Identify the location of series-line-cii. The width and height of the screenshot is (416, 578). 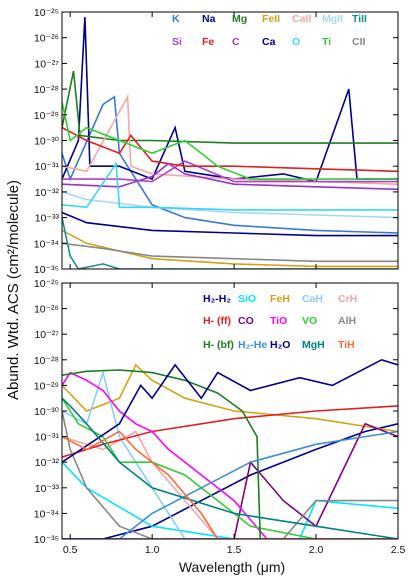
(230, 252).